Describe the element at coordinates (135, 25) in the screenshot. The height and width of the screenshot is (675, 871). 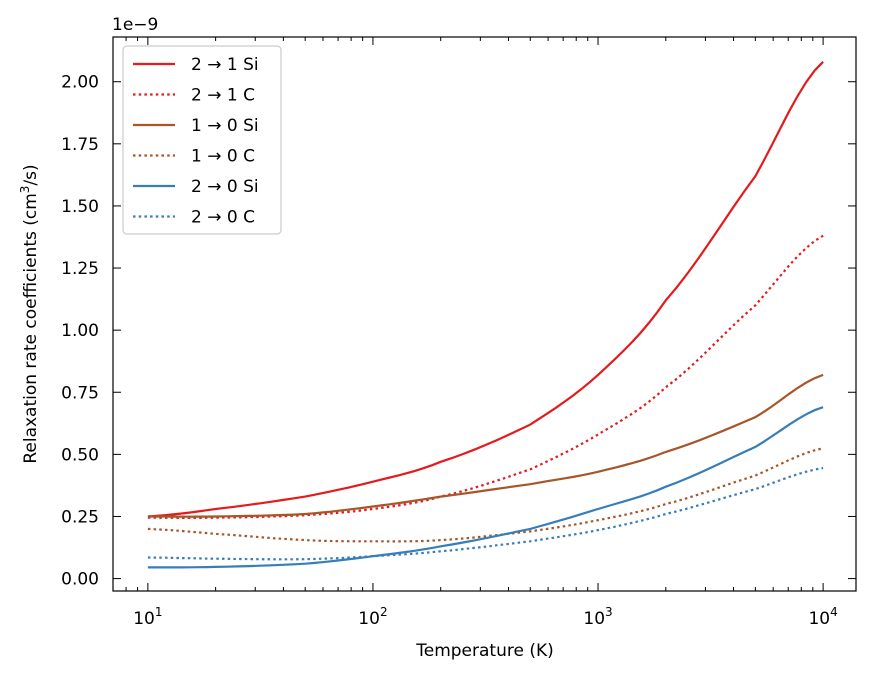
I see `y-offset-text: 1e−9` at that location.